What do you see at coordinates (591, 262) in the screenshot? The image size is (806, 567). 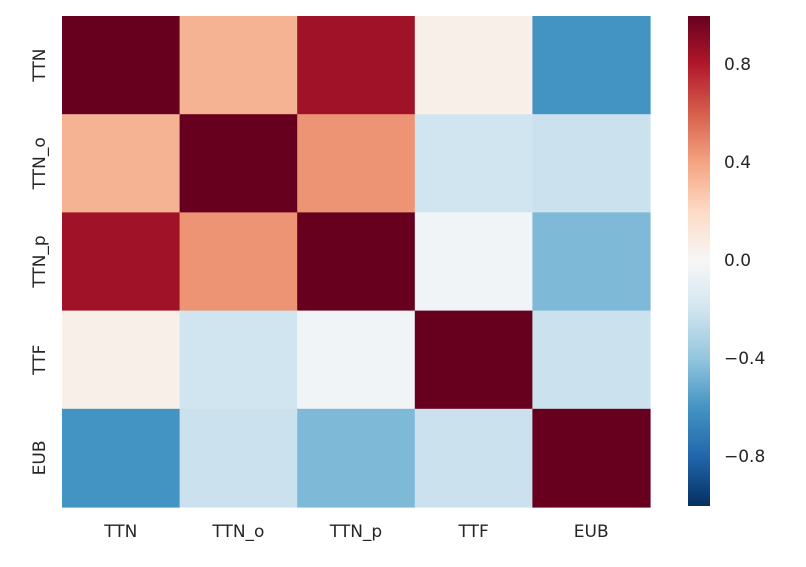 I see `heatmap-cell-TTN_p-EUB` at bounding box center [591, 262].